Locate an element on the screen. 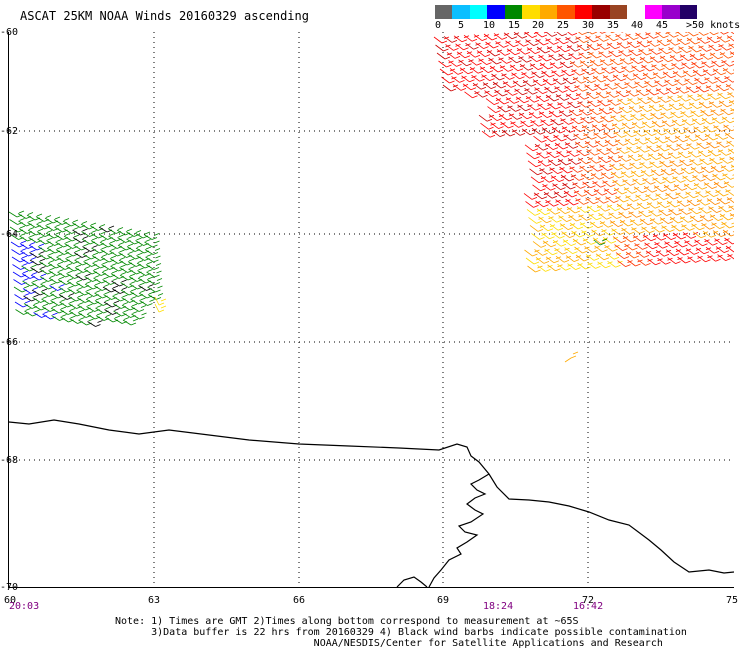 The height and width of the screenshot is (650, 740). colorbar-label: 35 is located at coordinates (613, 25).